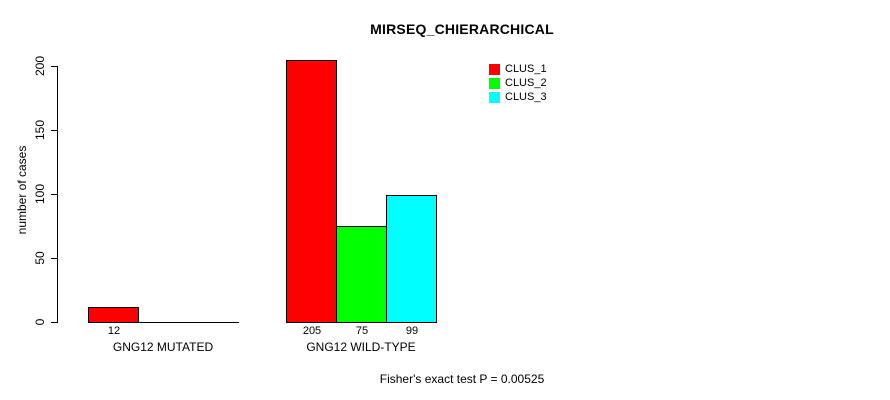  What do you see at coordinates (412, 331) in the screenshot?
I see `bar-value-label: 99` at bounding box center [412, 331].